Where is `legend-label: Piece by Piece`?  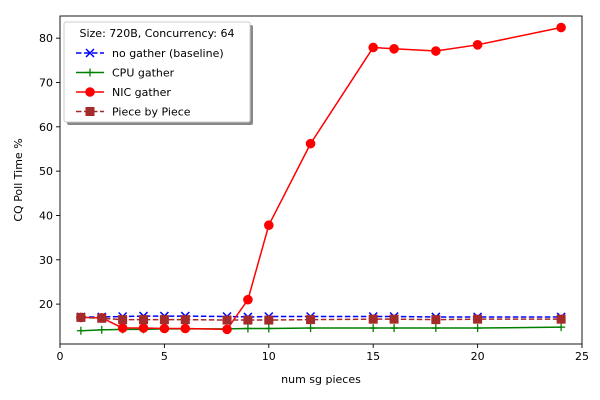 legend-label: Piece by Piece is located at coordinates (151, 112).